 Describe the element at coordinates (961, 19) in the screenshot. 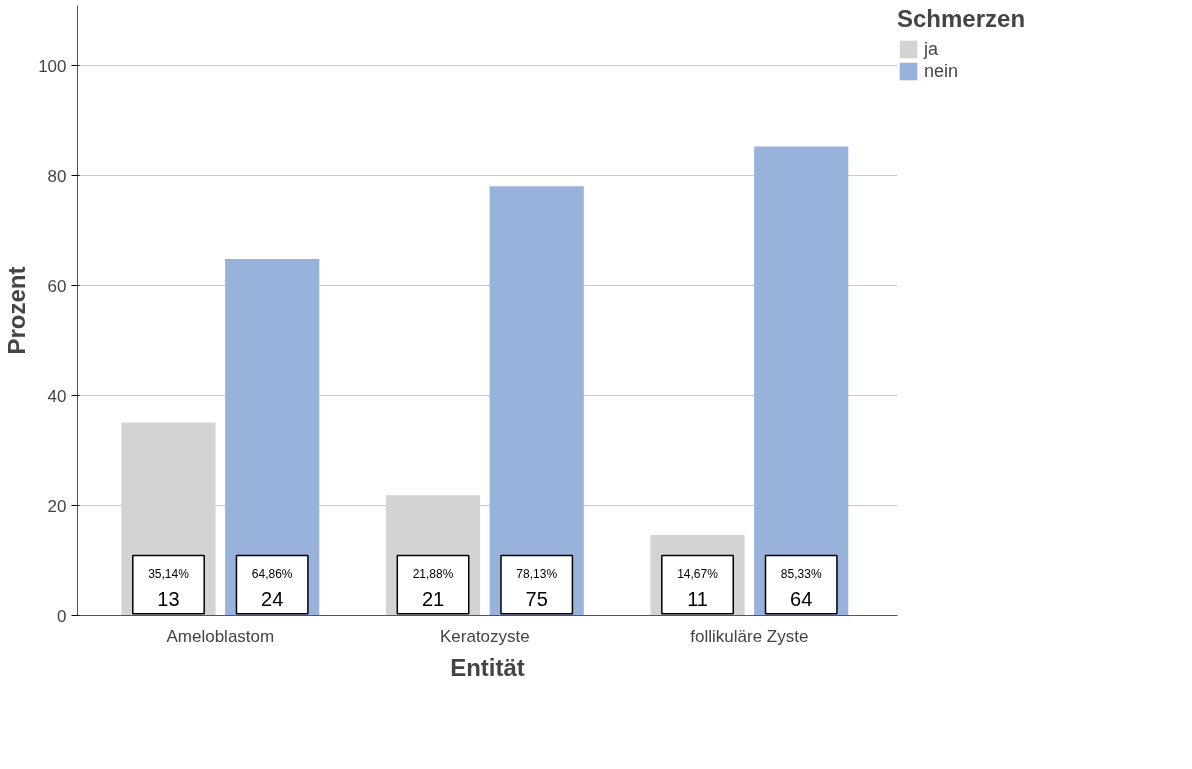

I see `legend-title: Schmerzen` at that location.